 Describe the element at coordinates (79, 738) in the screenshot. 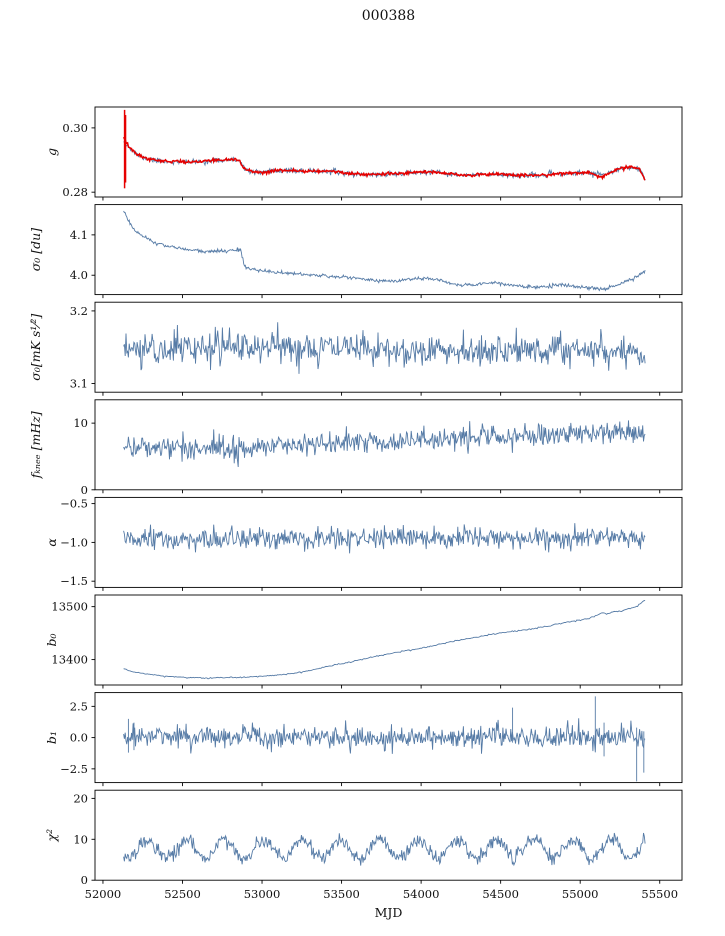

I see `y-tick-label: 0.0` at that location.